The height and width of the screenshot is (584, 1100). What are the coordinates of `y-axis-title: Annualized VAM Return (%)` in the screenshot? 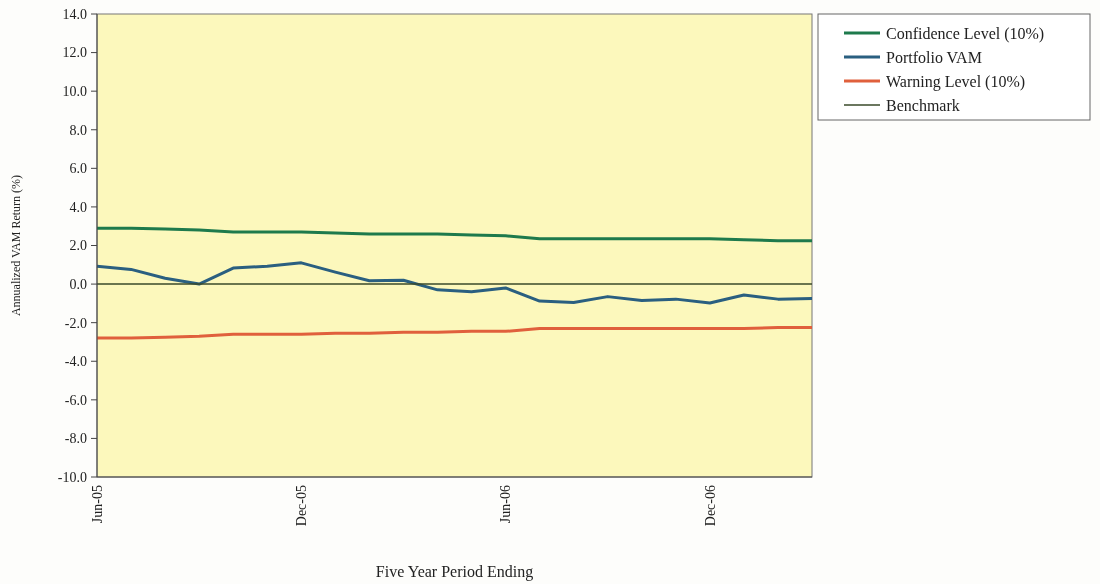 It's located at (16, 245).